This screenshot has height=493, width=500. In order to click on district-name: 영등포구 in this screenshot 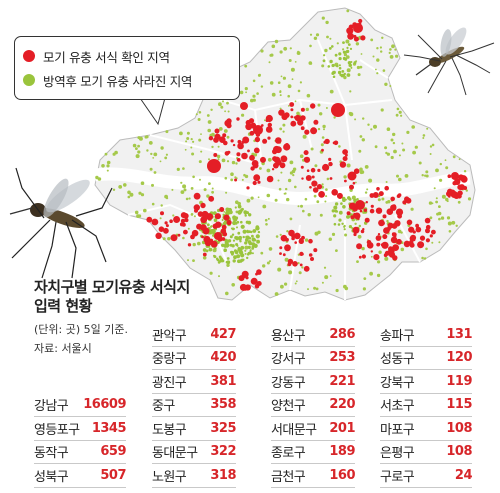, I will do `click(57, 430)`.